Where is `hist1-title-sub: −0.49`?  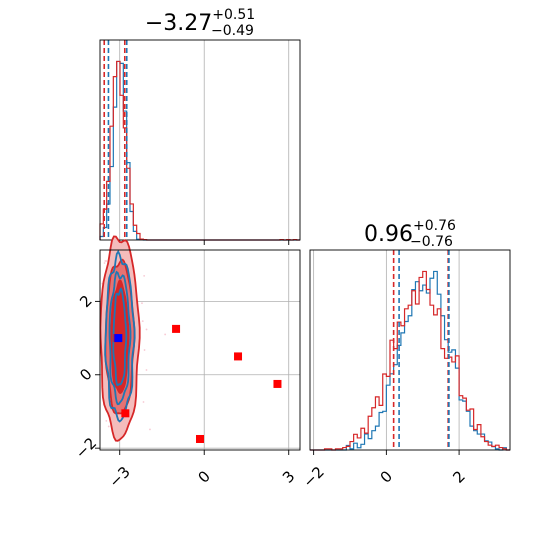 hist1-title-sub: −0.49 is located at coordinates (232, 31).